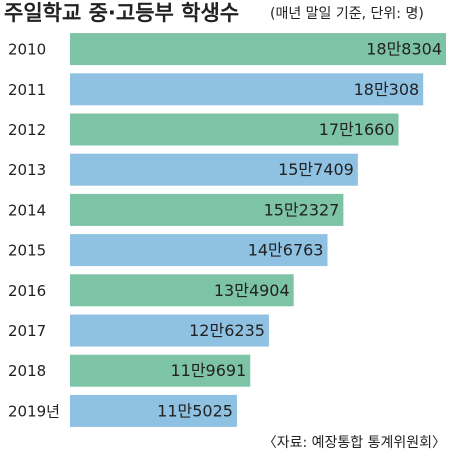  I want to click on y-tick-label: 2011, so click(27, 90).